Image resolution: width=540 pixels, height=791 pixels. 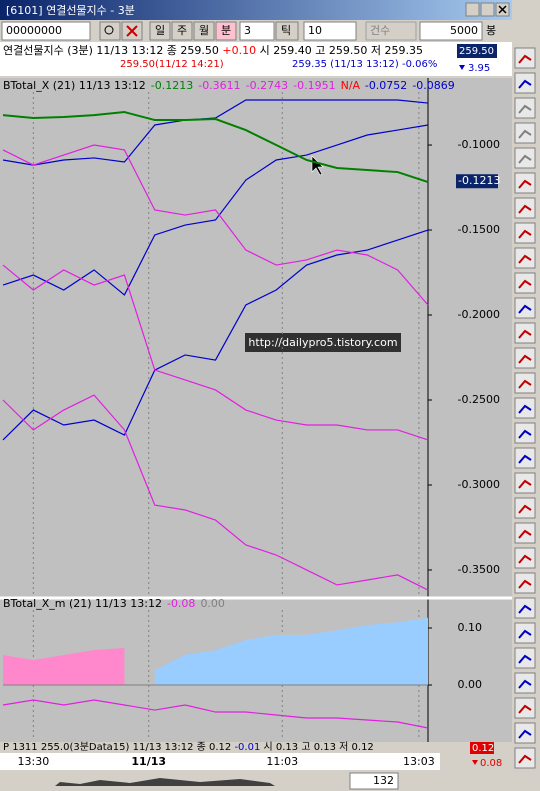 What do you see at coordinates (419, 761) in the screenshot?
I see `x-tick-label: 13:03` at bounding box center [419, 761].